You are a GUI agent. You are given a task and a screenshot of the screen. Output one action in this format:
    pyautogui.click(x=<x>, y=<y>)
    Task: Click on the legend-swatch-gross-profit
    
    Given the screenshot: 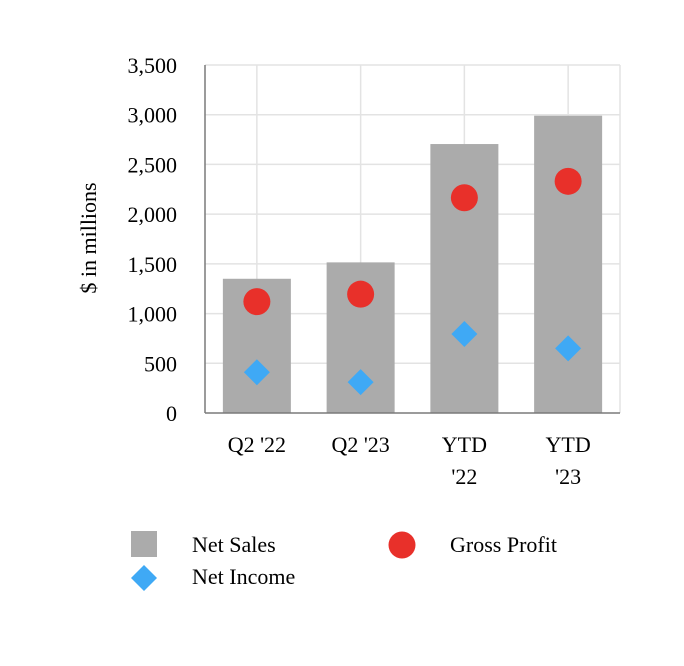 What is the action you would take?
    pyautogui.click(x=402, y=545)
    